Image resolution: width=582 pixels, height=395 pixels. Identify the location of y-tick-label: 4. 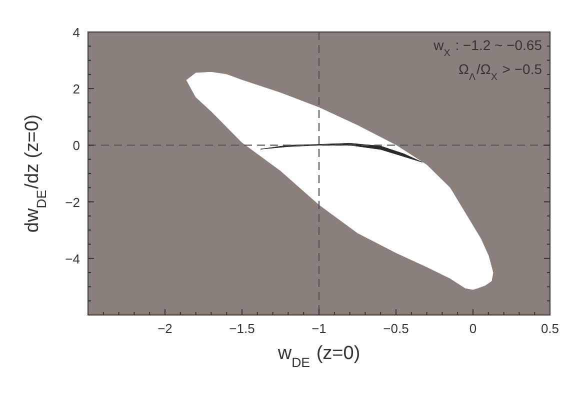
(76, 32).